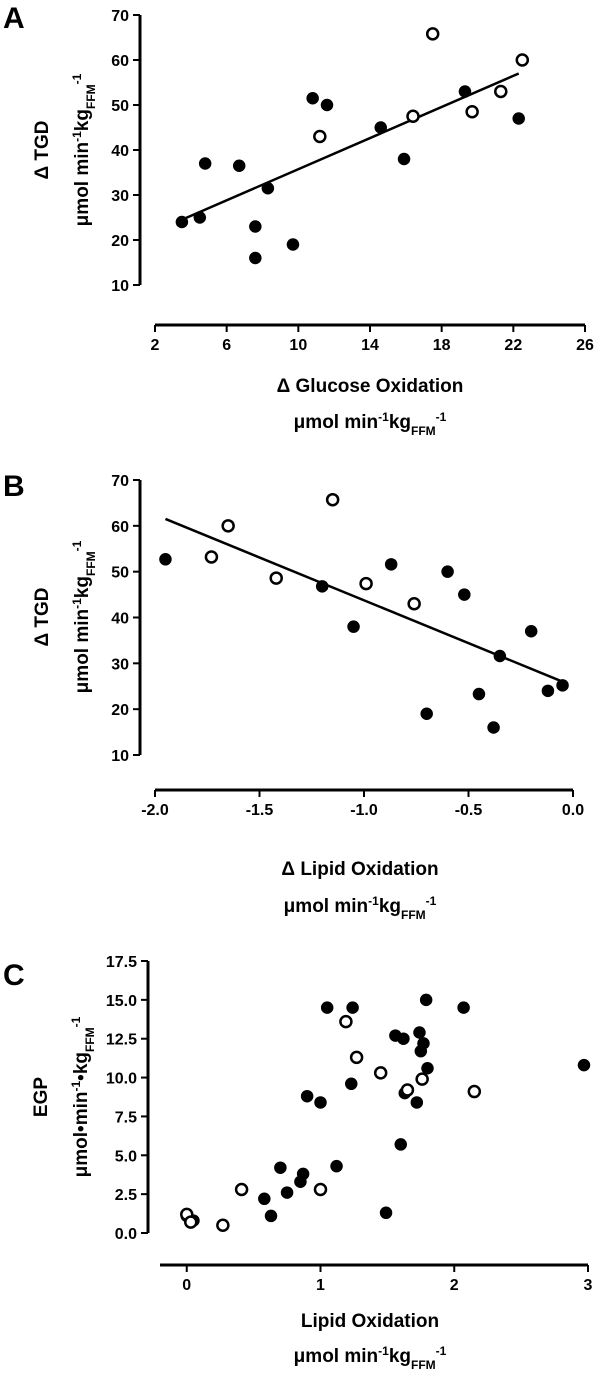 The image size is (600, 1387). Describe the element at coordinates (41, 1097) in the screenshot. I see `y-axis-title: EGP` at that location.